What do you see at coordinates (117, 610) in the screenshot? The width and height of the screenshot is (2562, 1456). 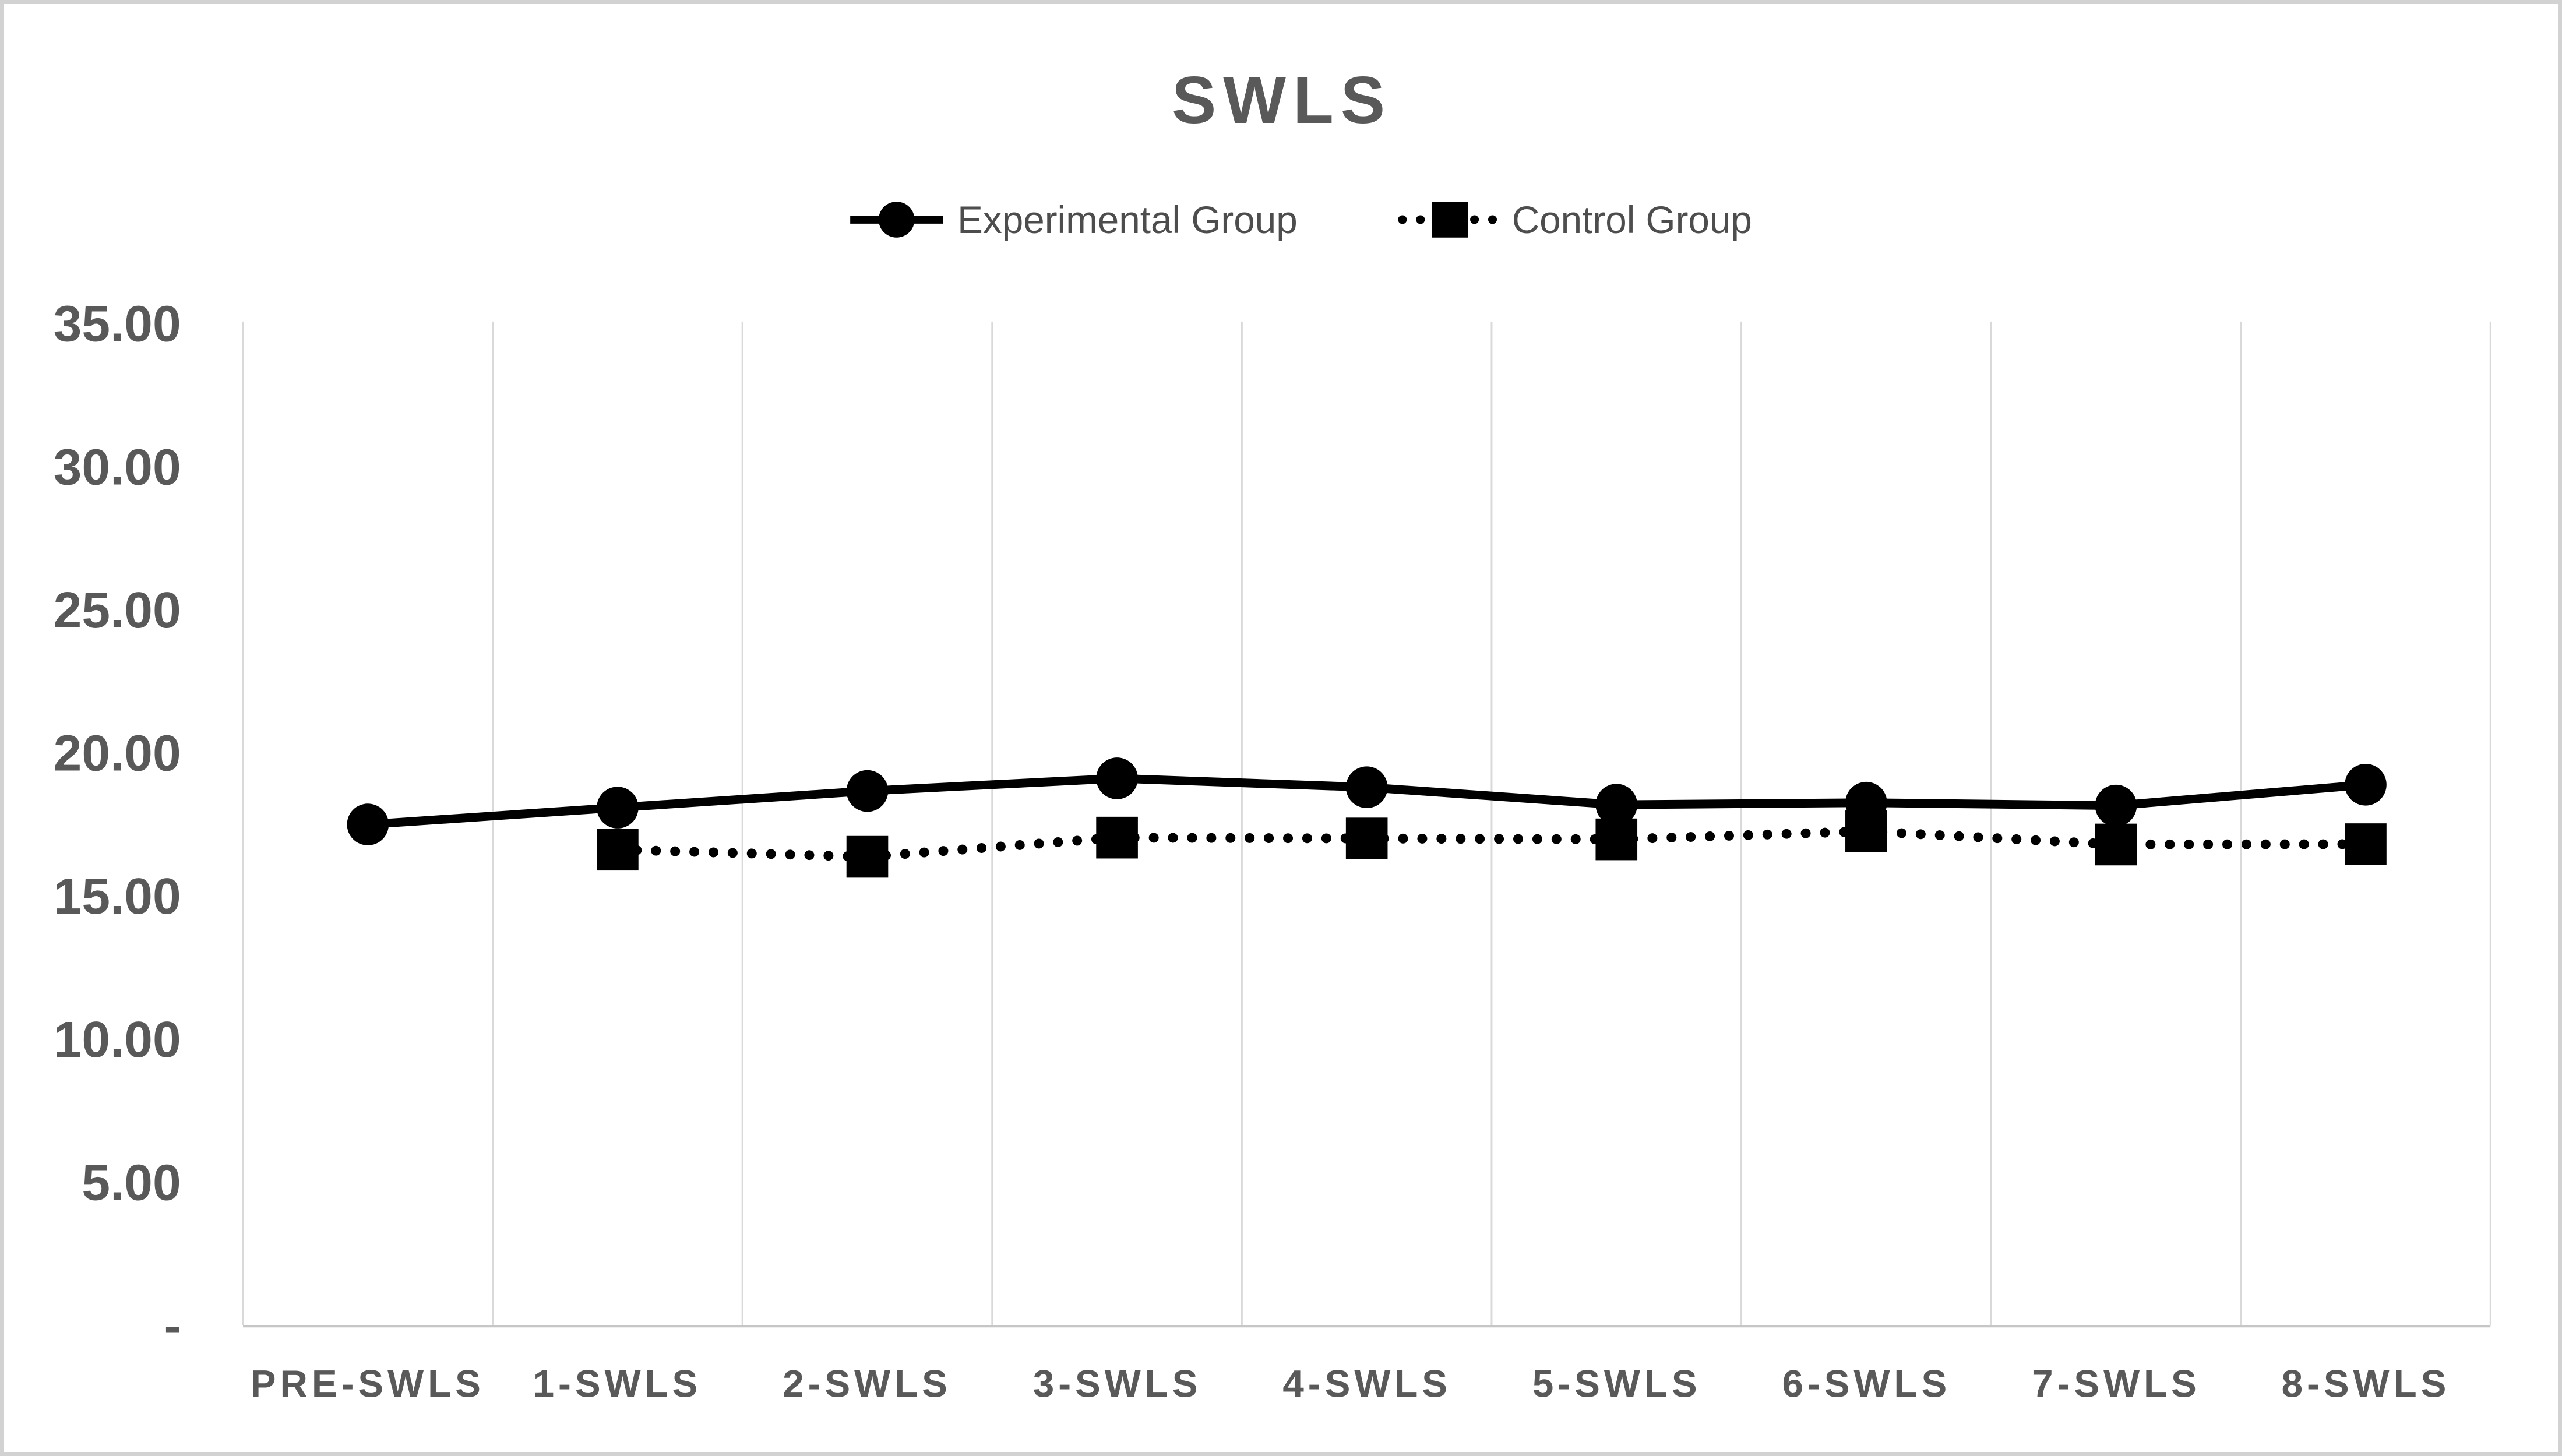 I see `y-tick-label: 25.00` at bounding box center [117, 610].